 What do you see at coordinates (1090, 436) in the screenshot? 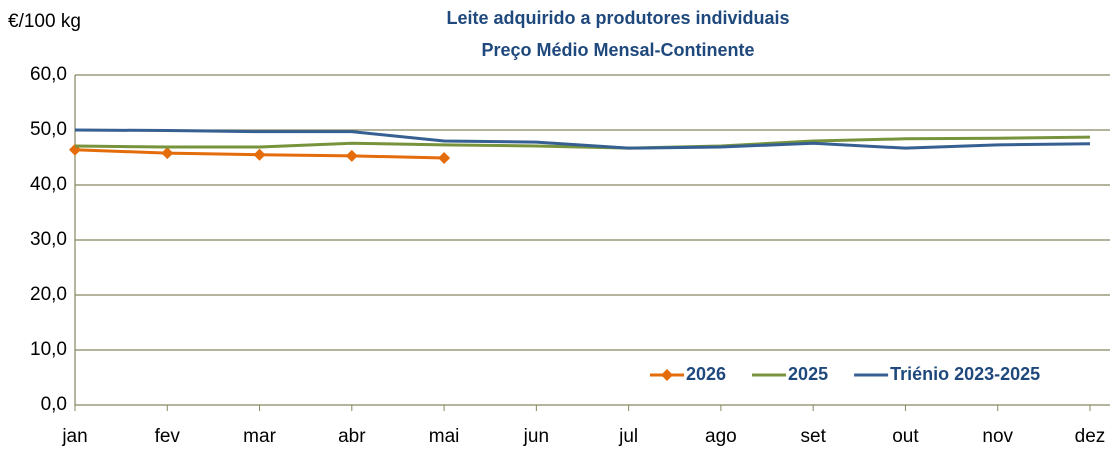
I see `x-tick-label: dez` at bounding box center [1090, 436].